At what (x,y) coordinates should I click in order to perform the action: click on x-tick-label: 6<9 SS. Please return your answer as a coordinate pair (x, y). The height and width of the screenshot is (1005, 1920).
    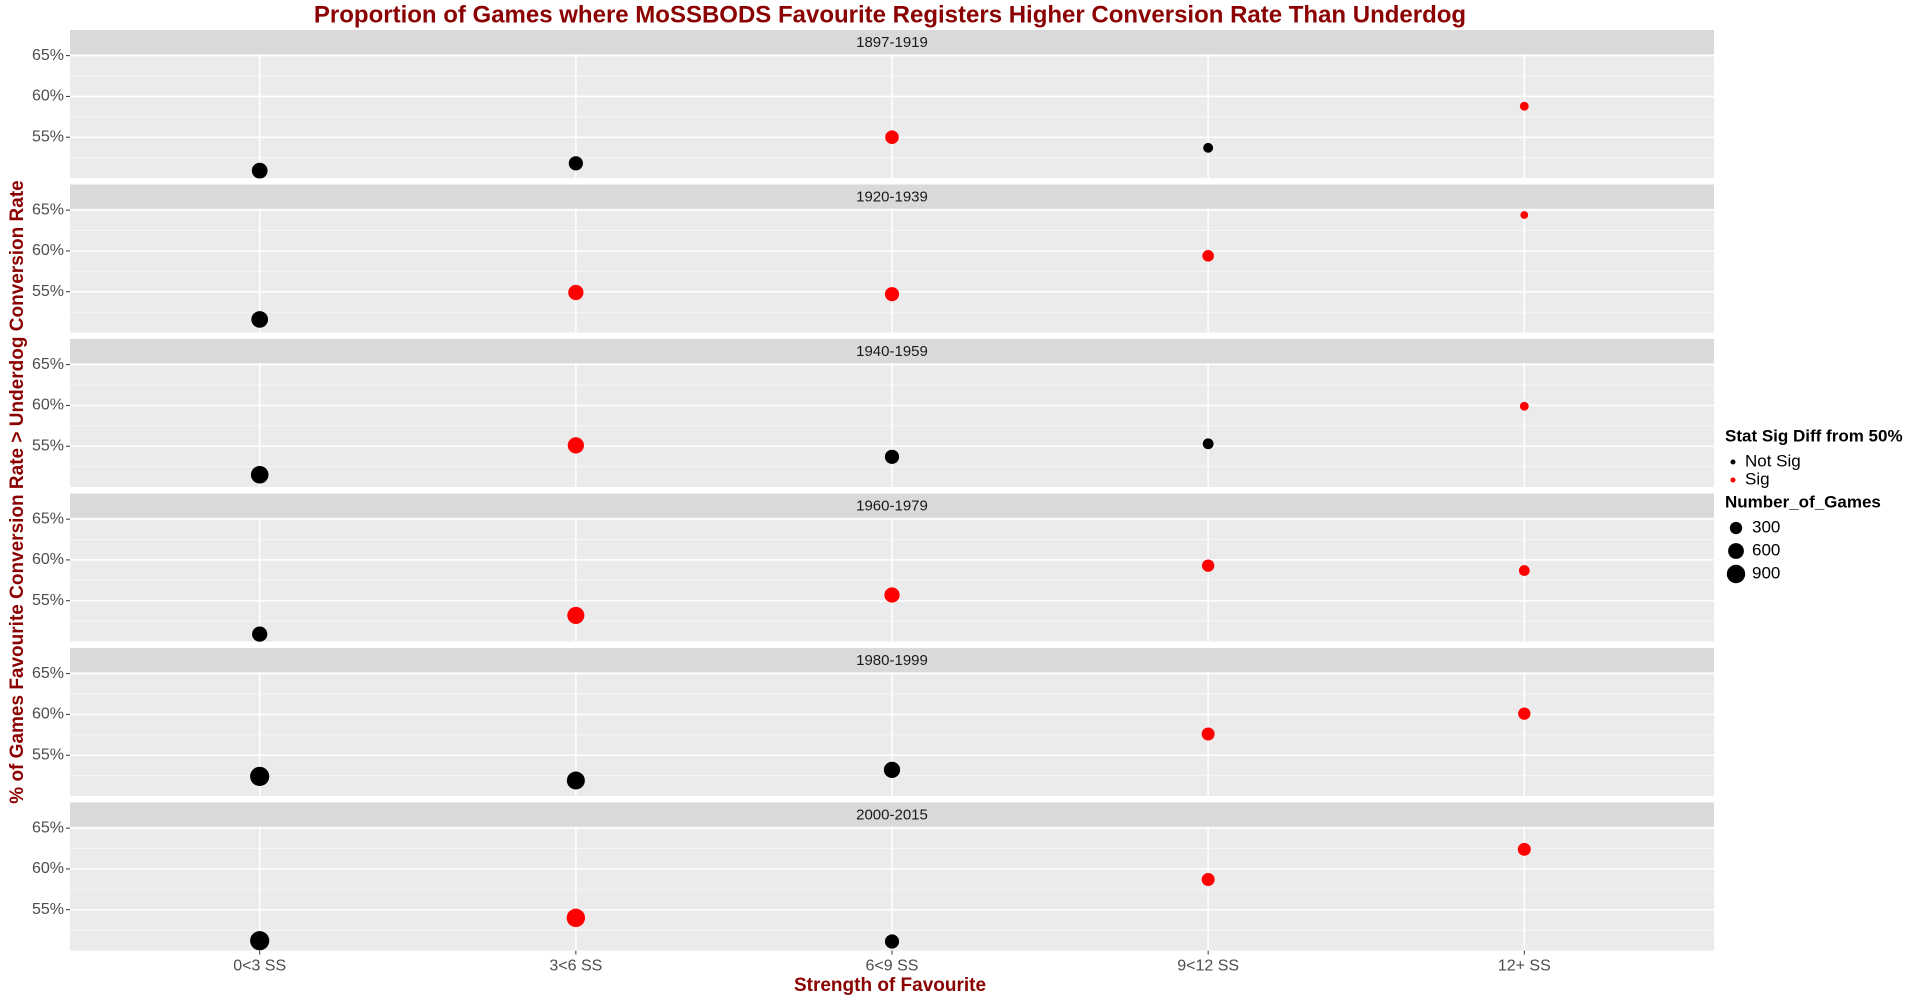
    Looking at the image, I should click on (892, 966).